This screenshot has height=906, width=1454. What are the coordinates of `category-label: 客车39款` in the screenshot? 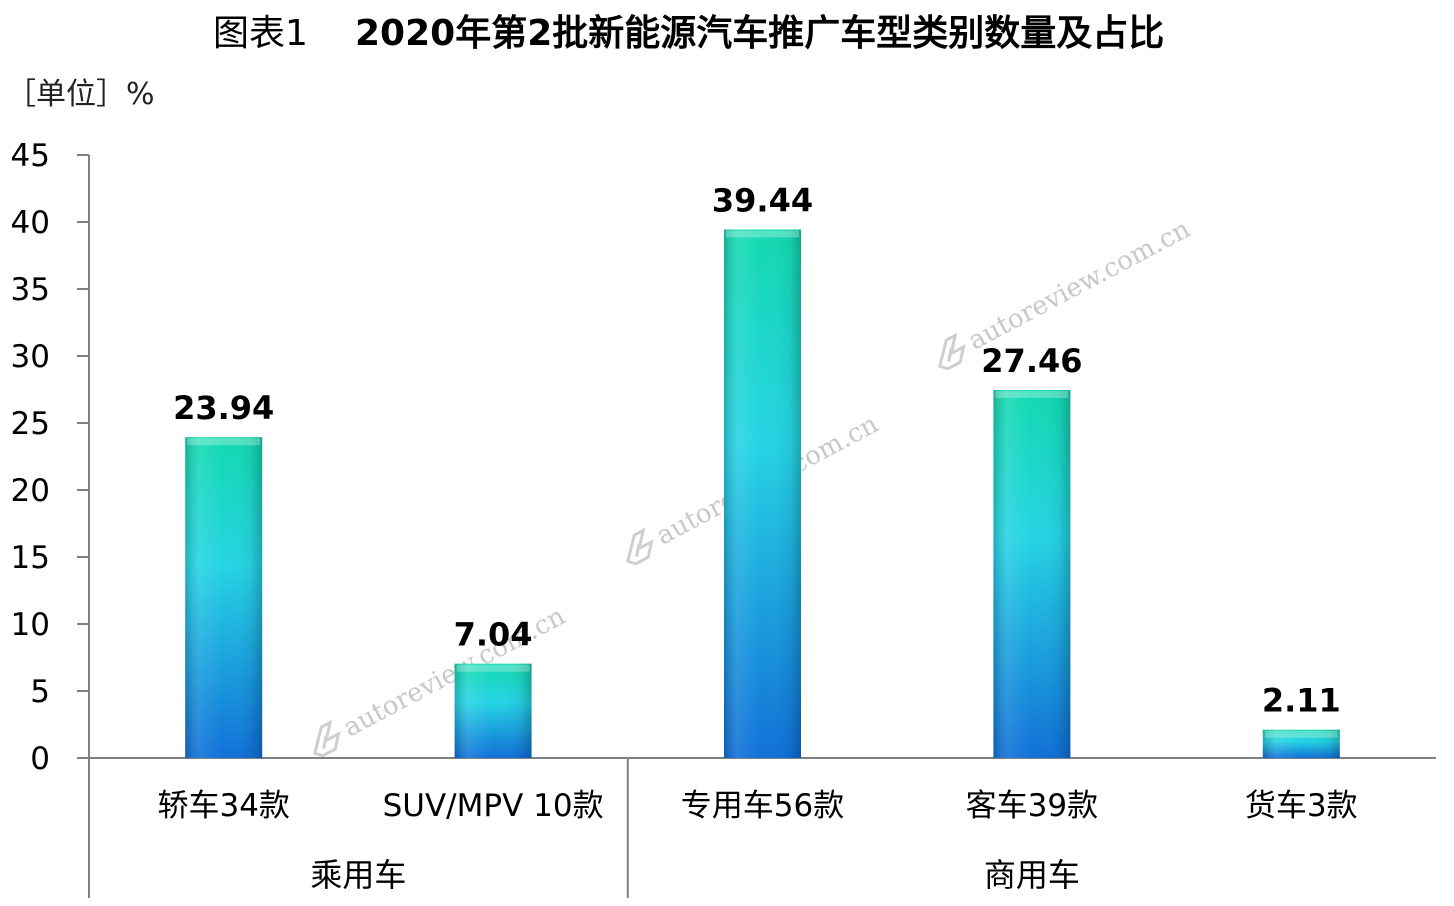 It's located at (1032, 806).